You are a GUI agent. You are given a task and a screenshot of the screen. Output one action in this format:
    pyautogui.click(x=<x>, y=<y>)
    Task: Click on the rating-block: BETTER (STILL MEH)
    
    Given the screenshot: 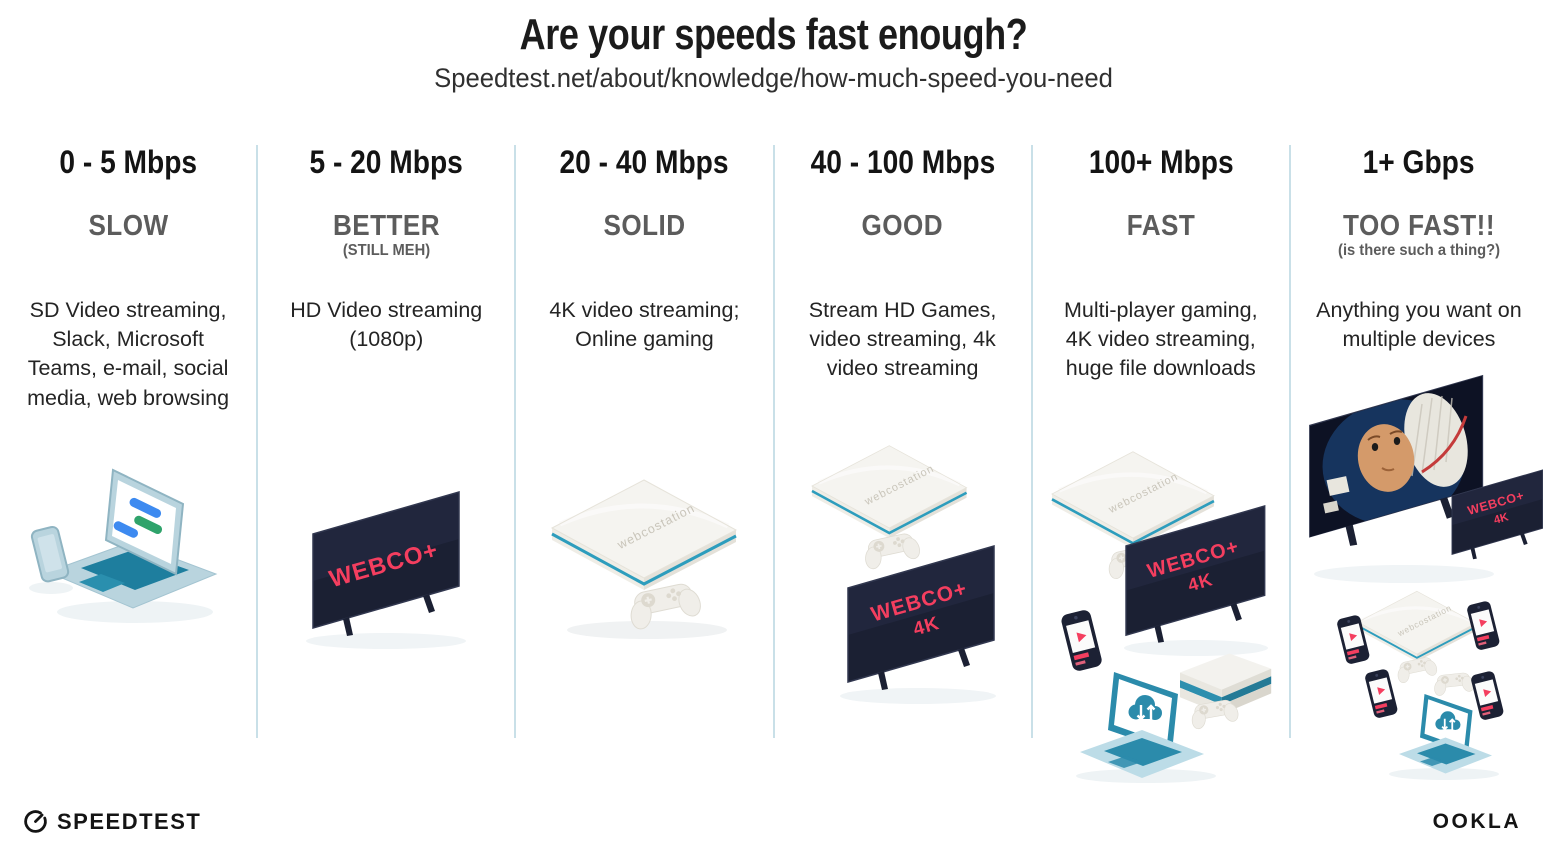 What is the action you would take?
    pyautogui.click(x=386, y=253)
    